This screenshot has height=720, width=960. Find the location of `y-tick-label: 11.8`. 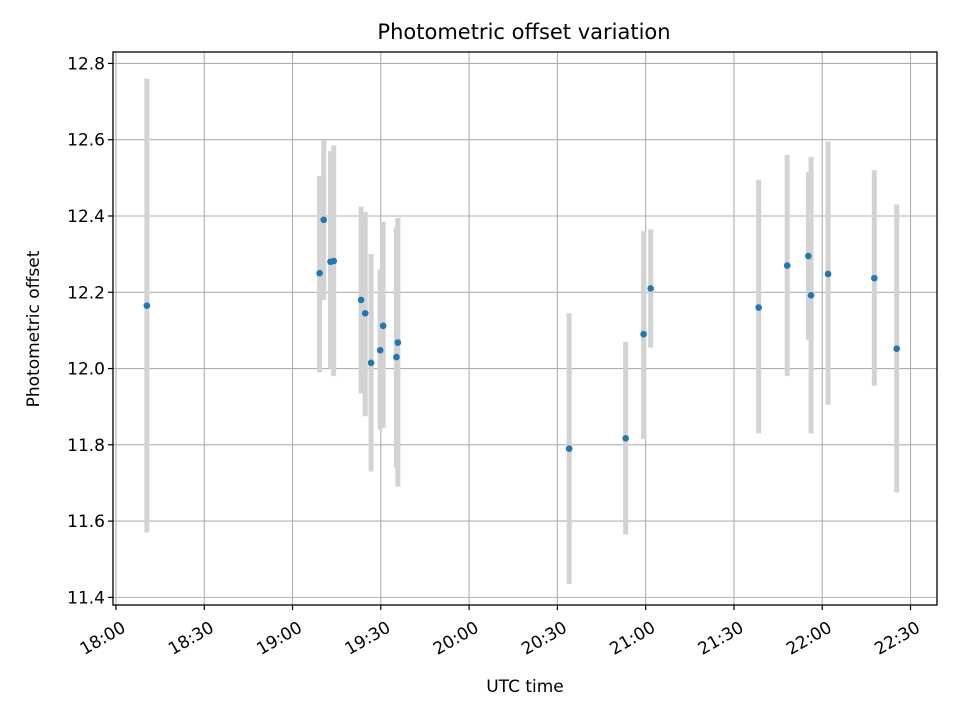

y-tick-label: 11.8 is located at coordinates (86, 446).